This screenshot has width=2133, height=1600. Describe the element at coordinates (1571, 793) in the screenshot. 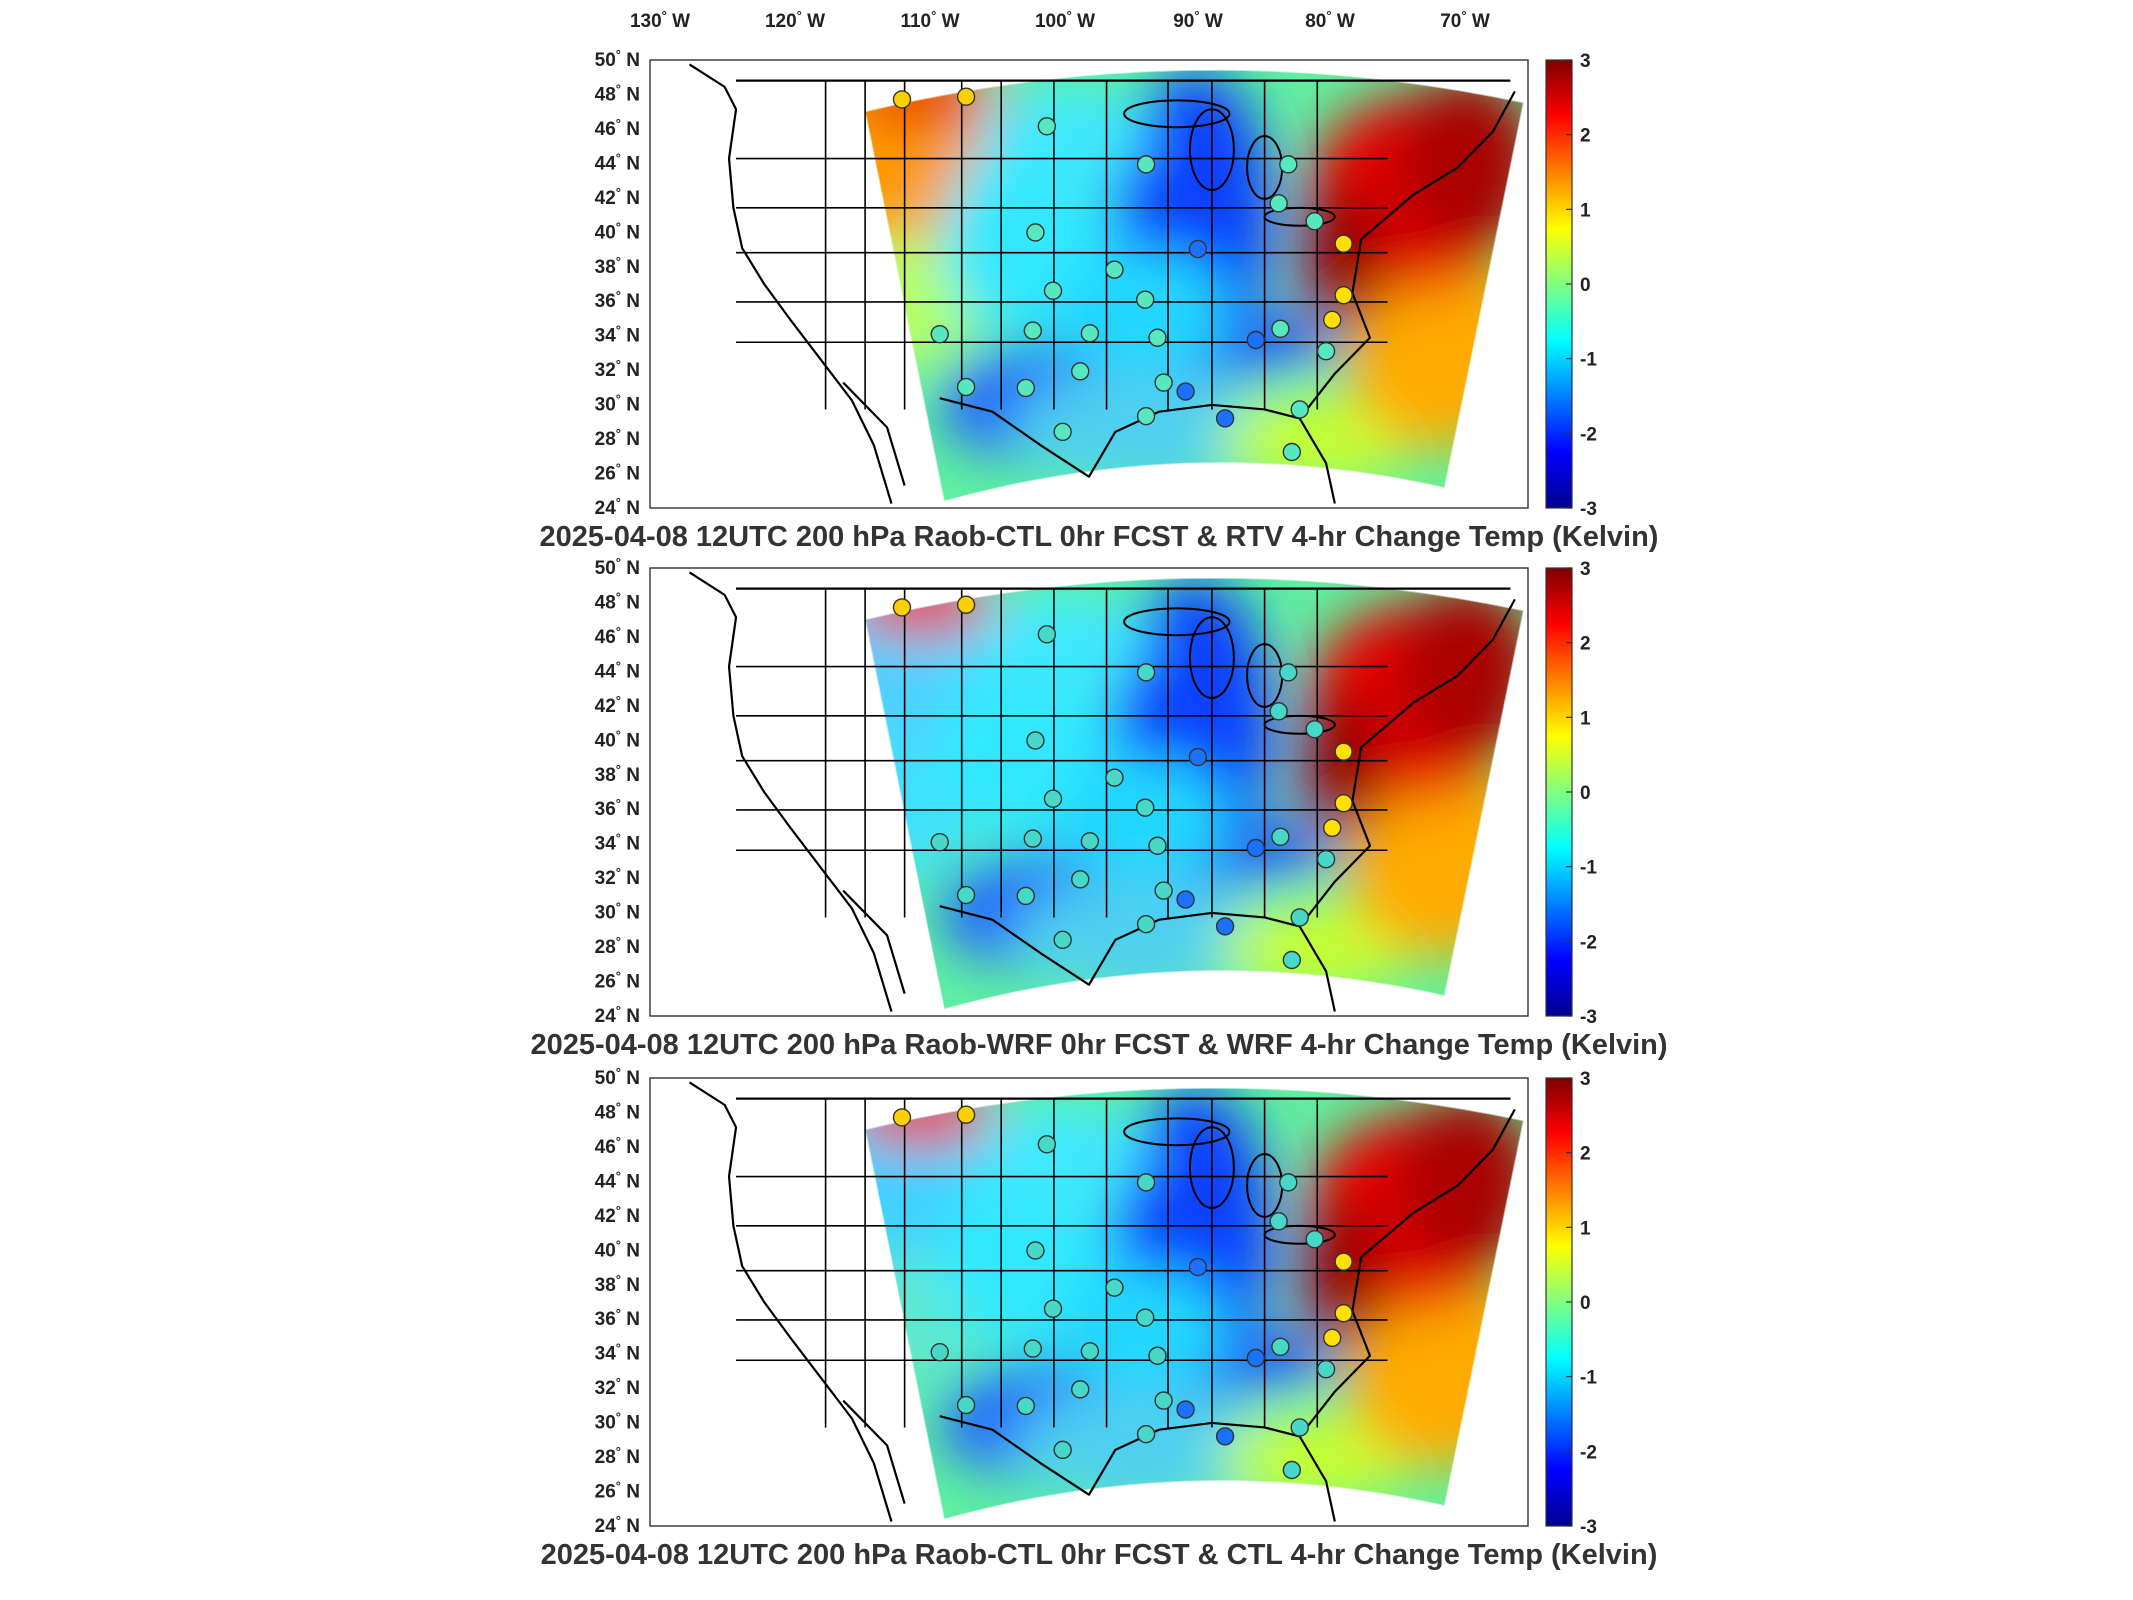

I see `colorbar: 3 2 1 0 -1 -2 -3` at that location.